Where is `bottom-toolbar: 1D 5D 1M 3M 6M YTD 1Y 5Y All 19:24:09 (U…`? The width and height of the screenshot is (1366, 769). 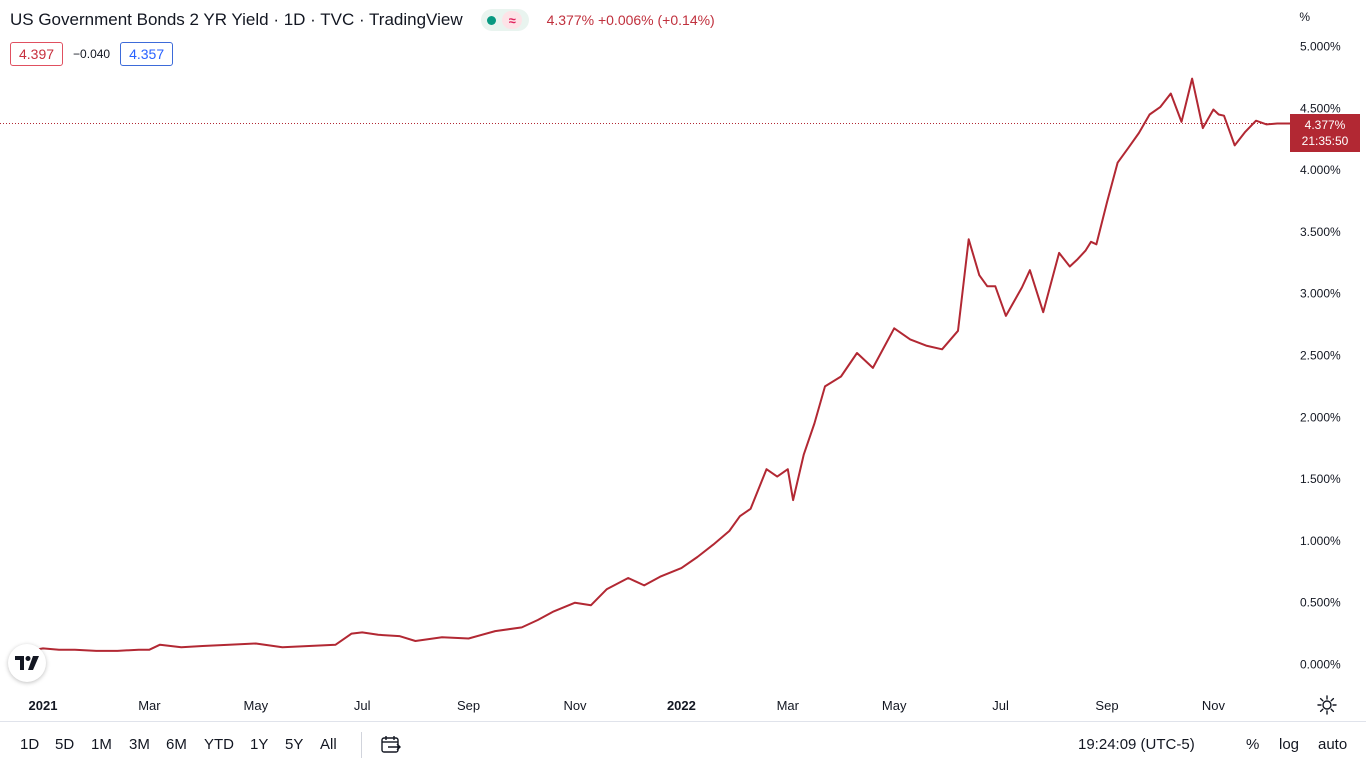
bottom-toolbar: 1D 5D 1M 3M 6M YTD 1Y 5Y All 19:24:09 (U… is located at coordinates (683, 745).